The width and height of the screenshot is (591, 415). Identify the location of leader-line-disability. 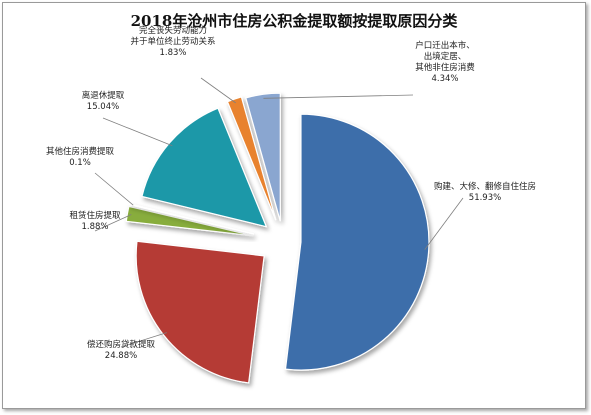
(218, 90).